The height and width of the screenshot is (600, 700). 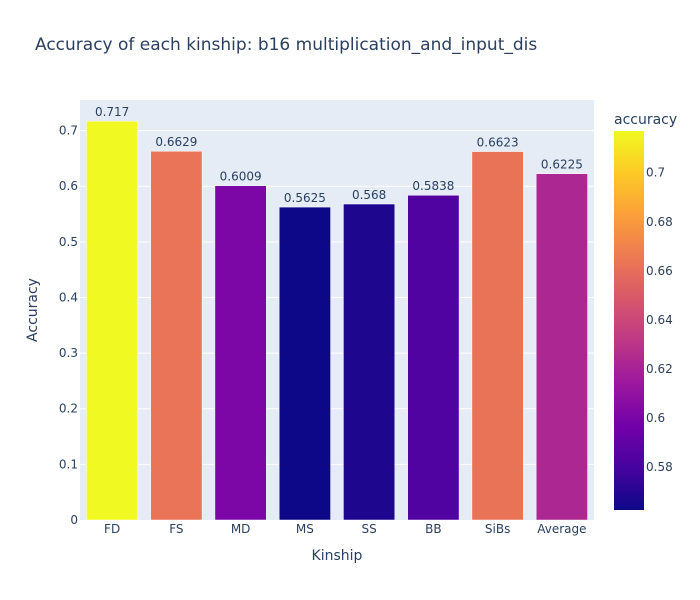 I want to click on bar-value-label: 0.6623, so click(x=498, y=143).